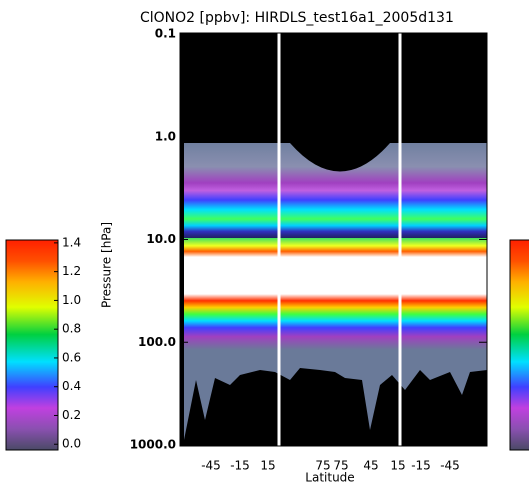 This screenshot has width=529, height=486. What do you see at coordinates (153, 445) in the screenshot?
I see `y-tick-label: 1000.0` at bounding box center [153, 445].